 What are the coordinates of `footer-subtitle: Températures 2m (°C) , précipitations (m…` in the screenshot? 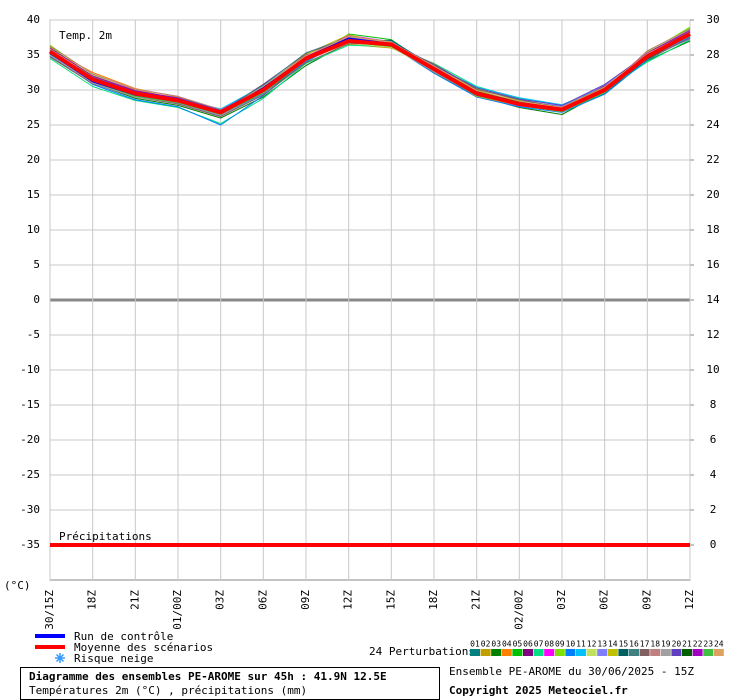 It's located at (168, 690).